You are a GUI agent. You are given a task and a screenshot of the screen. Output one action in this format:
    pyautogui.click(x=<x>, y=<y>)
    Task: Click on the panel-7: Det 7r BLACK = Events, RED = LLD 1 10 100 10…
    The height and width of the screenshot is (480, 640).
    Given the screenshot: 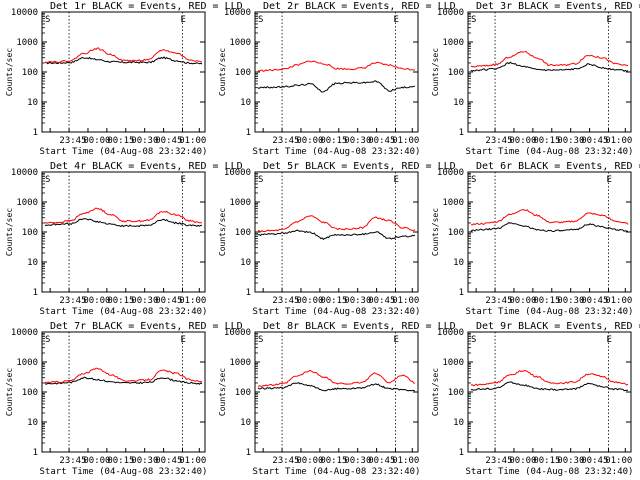 What is the action you would take?
    pyautogui.click(x=124, y=399)
    